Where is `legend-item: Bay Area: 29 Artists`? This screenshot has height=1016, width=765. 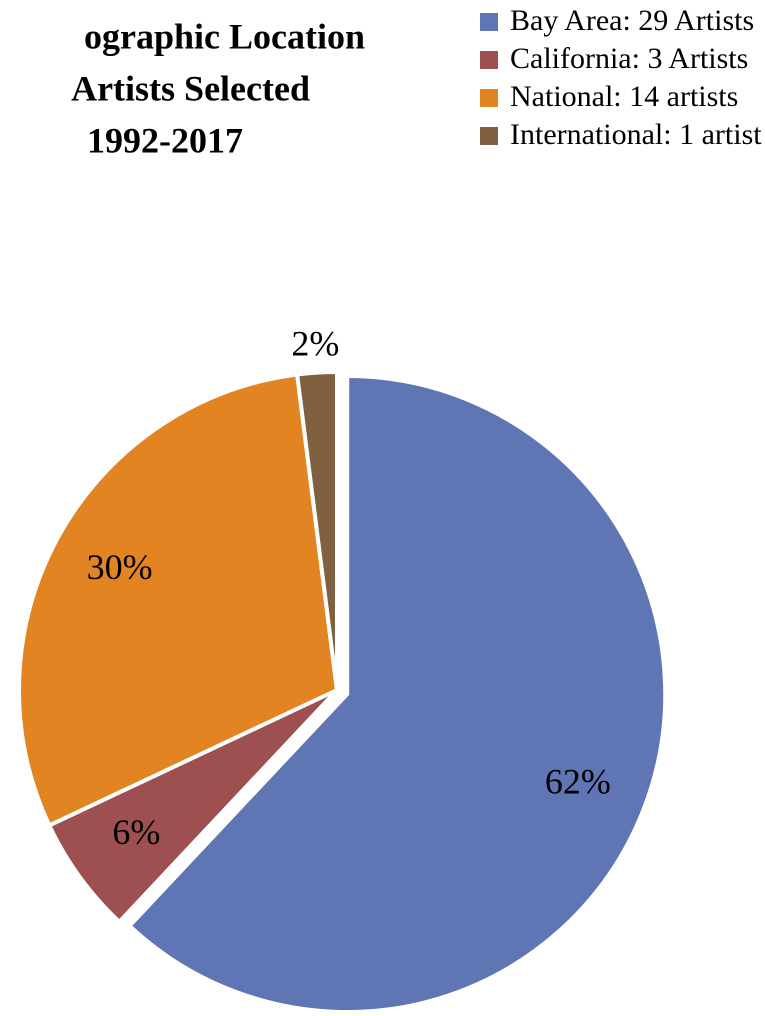 legend-item: Bay Area: 29 Artists is located at coordinates (619, 21).